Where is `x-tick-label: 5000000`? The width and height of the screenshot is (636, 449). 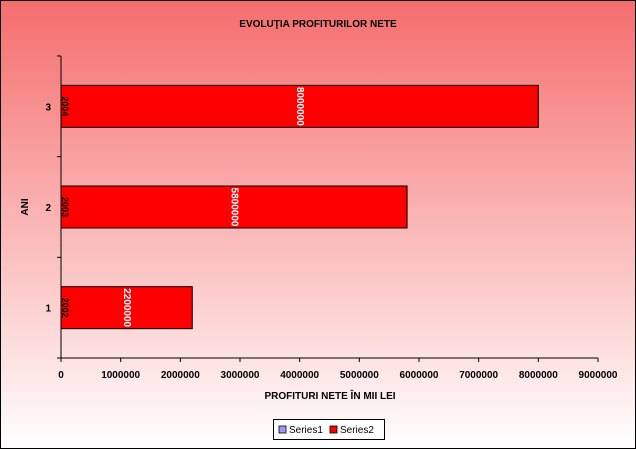
x-tick-label: 5000000 is located at coordinates (359, 375).